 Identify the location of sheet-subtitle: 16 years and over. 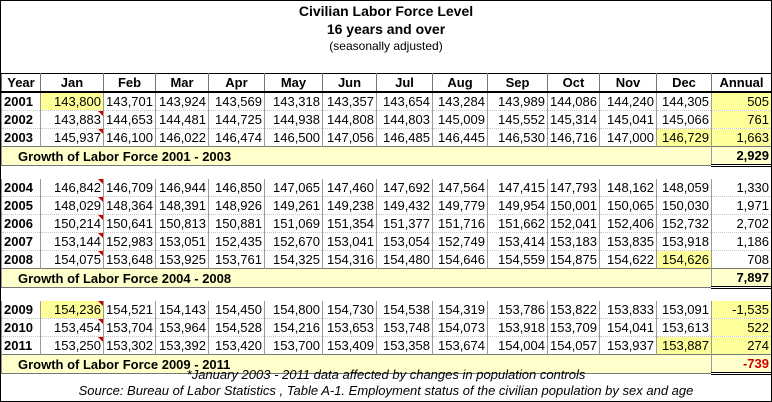
(386, 29).